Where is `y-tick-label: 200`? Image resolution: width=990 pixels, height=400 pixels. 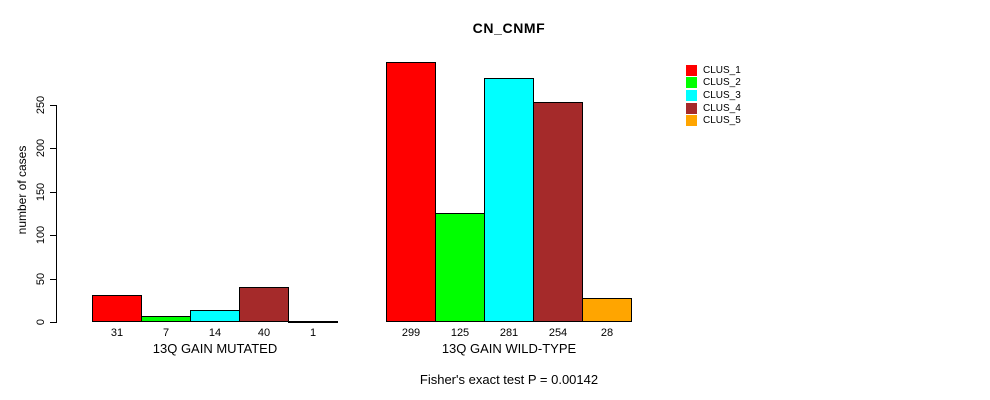
y-tick-label: 200 is located at coordinates (41, 148).